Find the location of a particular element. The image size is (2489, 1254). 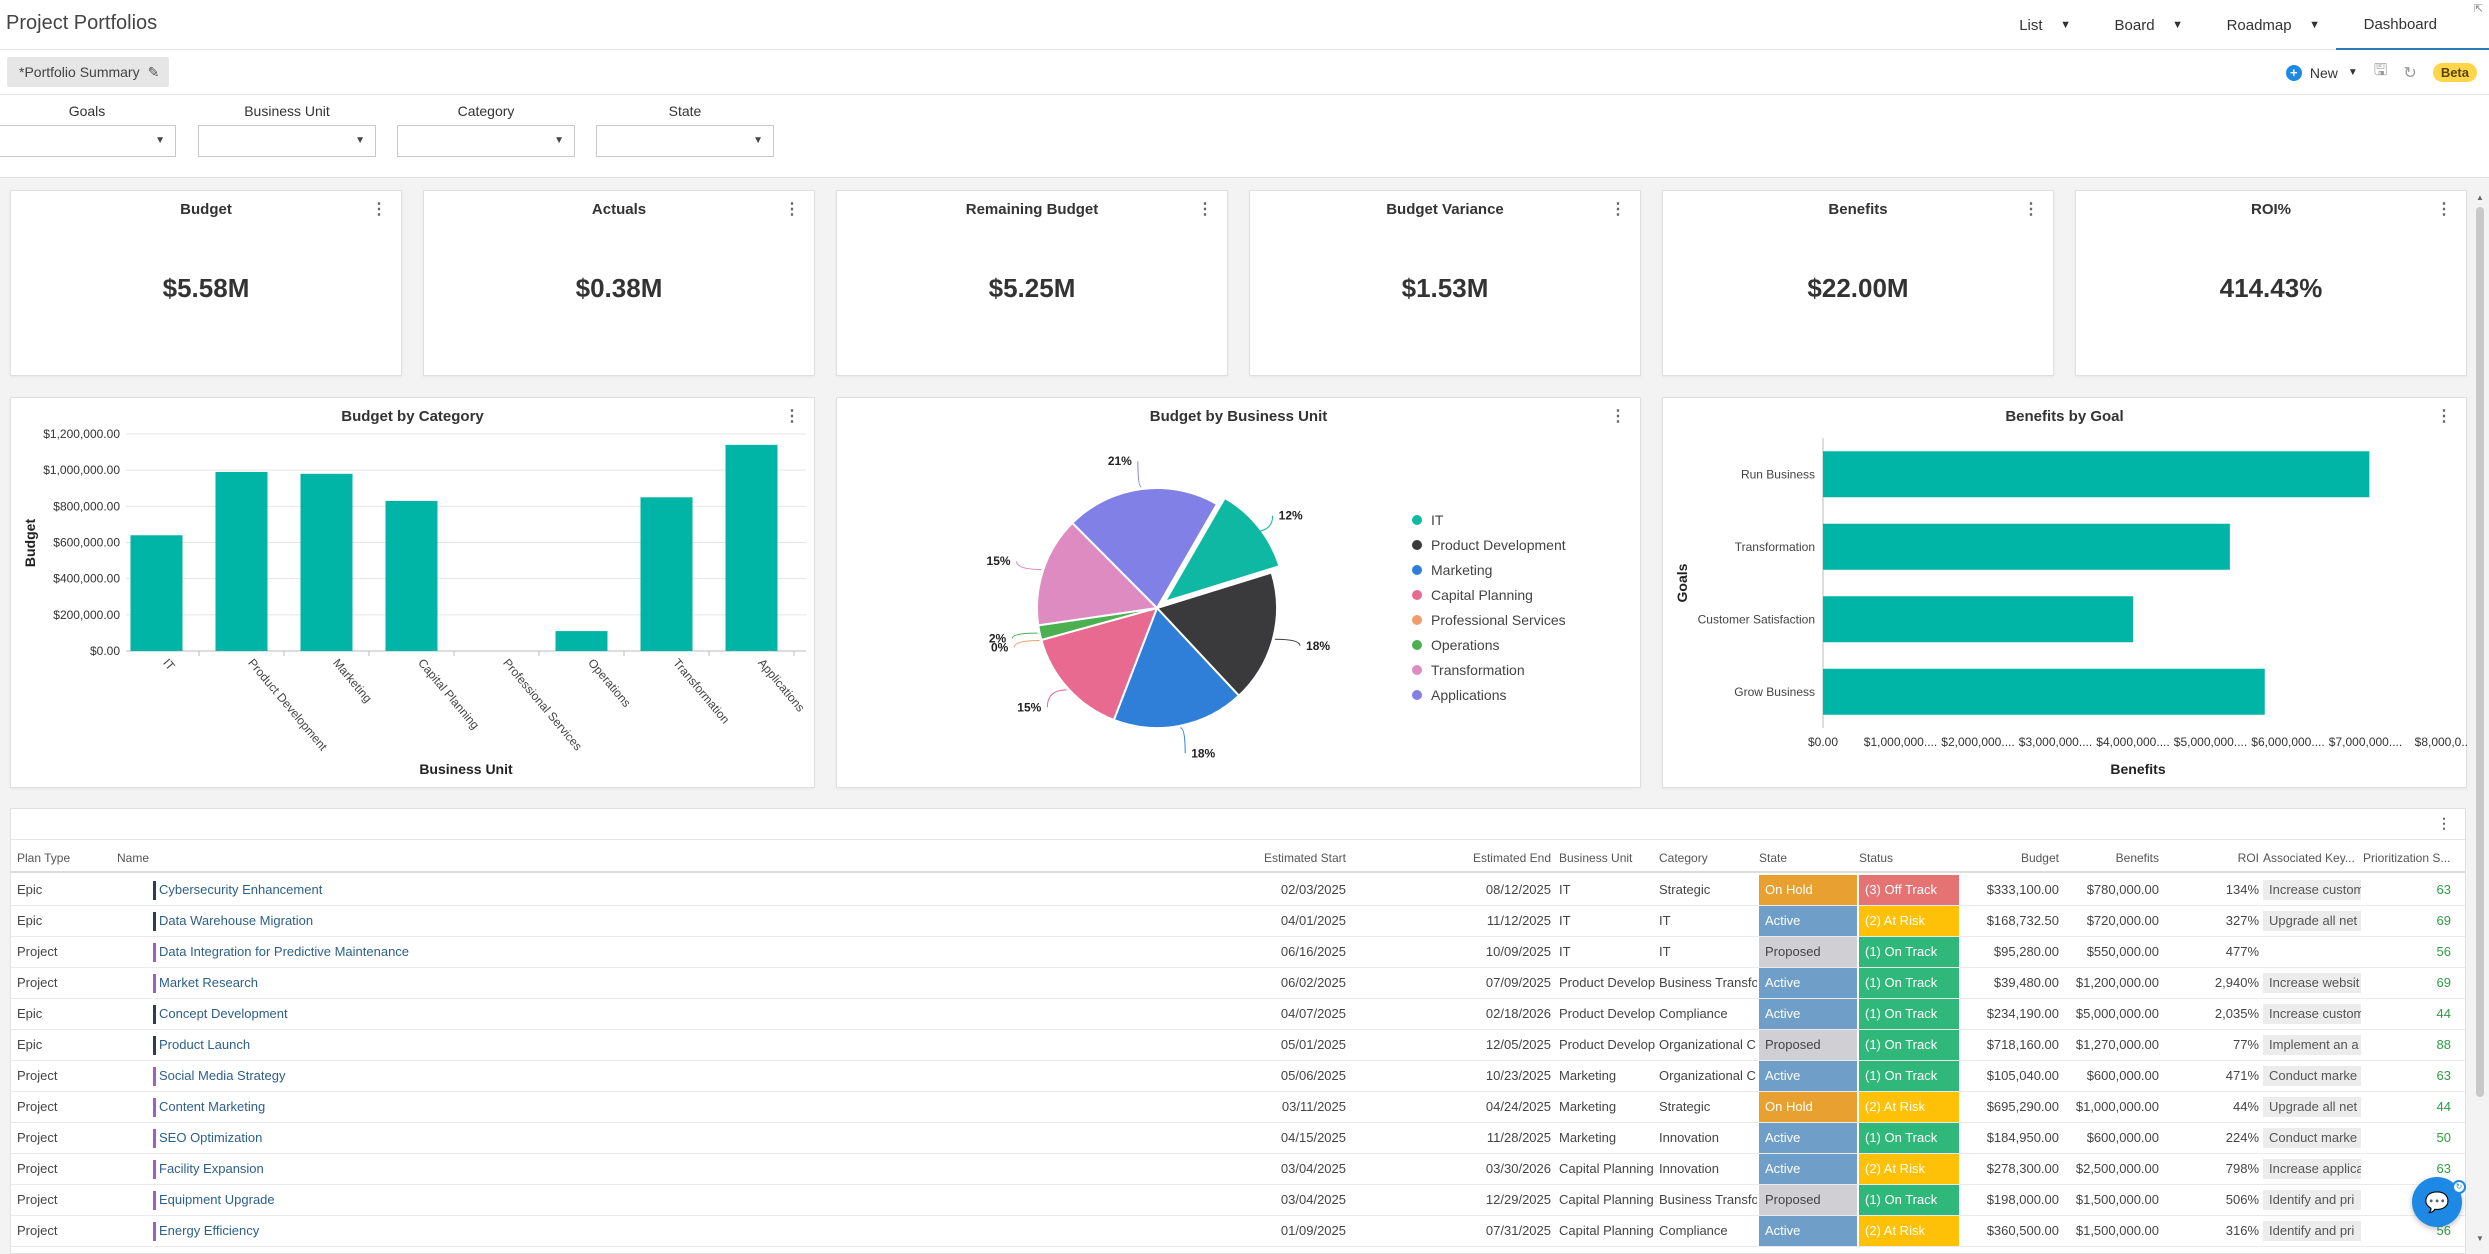

view-tab-dashboard: Dashboard is located at coordinates (2412, 25).